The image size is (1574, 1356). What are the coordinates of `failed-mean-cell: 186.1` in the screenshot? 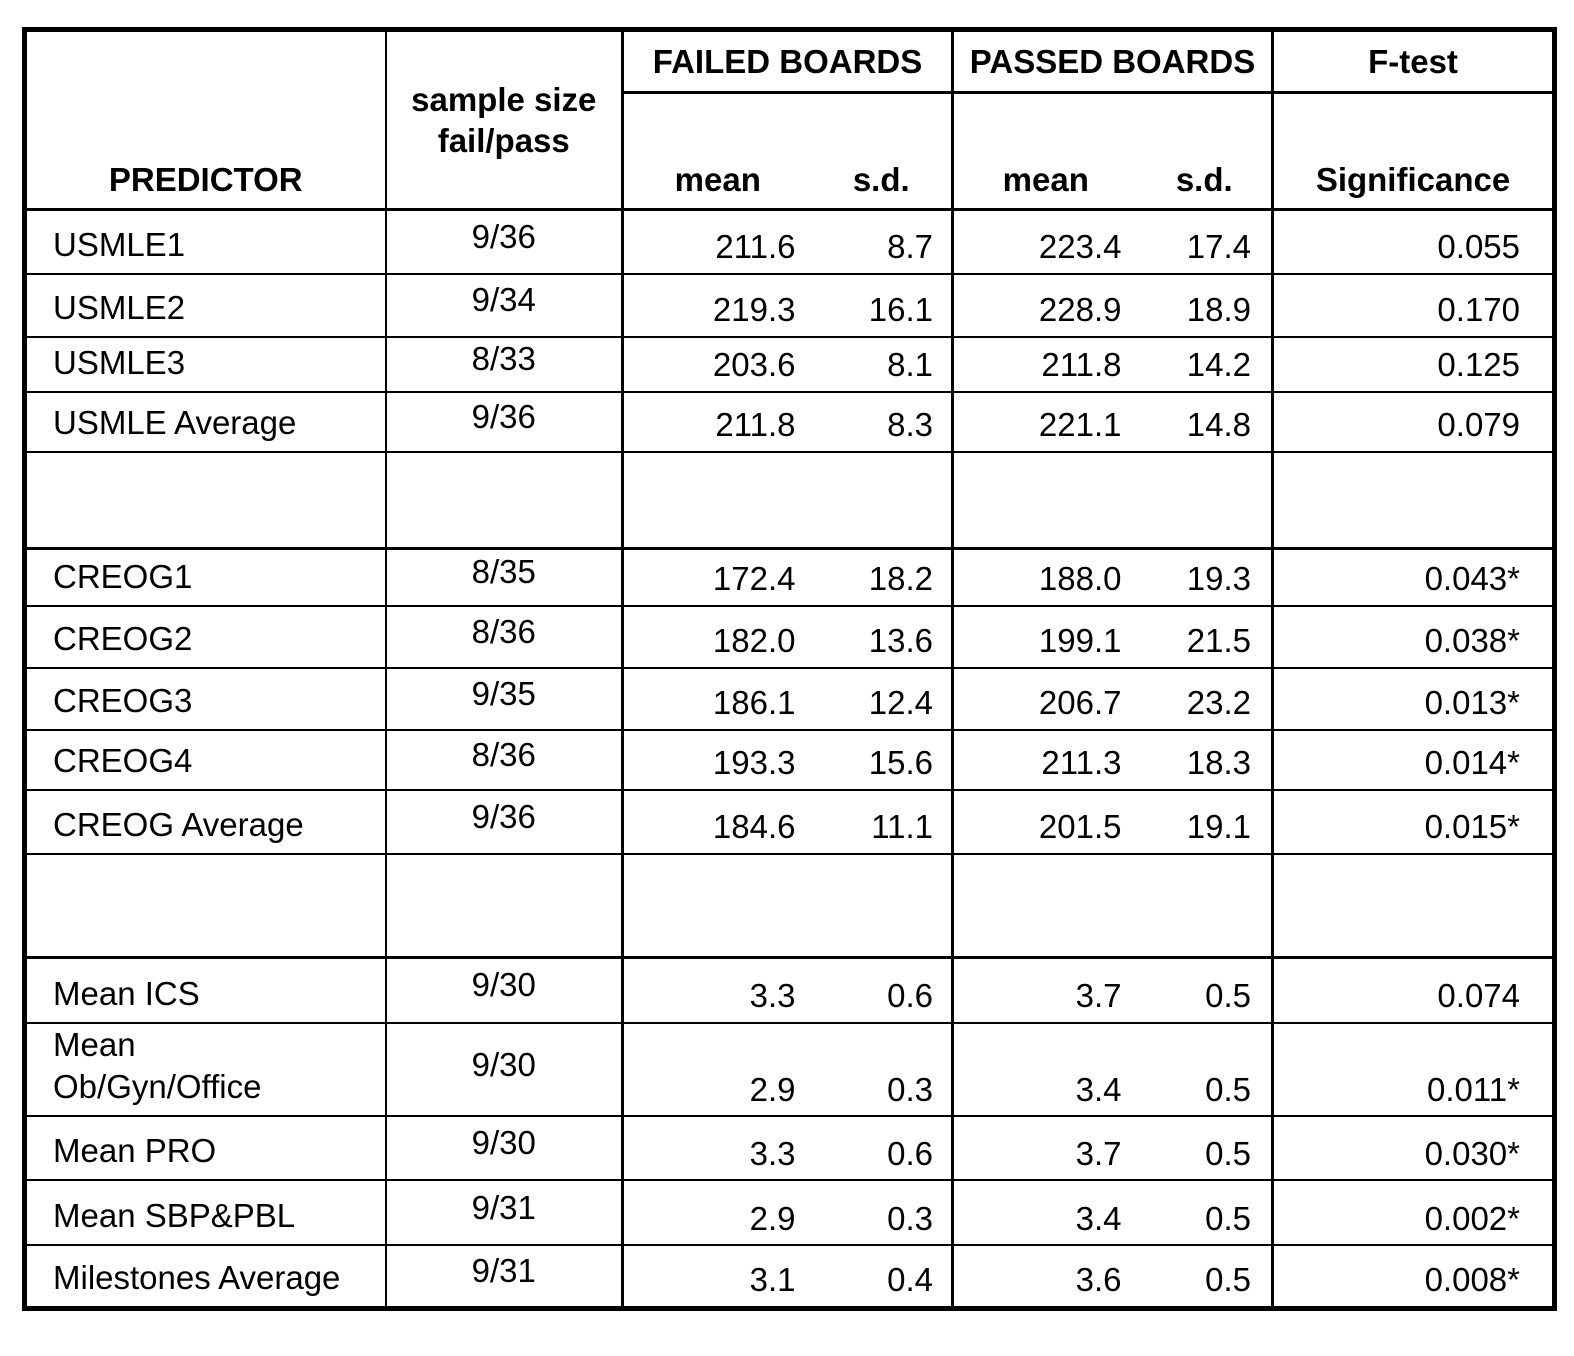 It's located at (717, 699).